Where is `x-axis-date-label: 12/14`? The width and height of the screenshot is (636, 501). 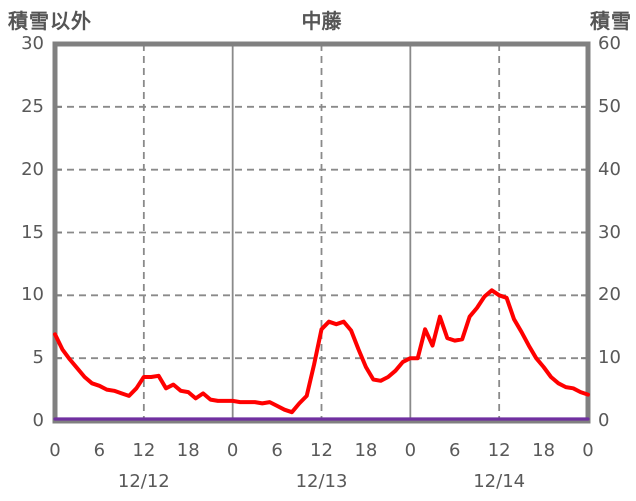 x-axis-date-label: 12/14 is located at coordinates (499, 481).